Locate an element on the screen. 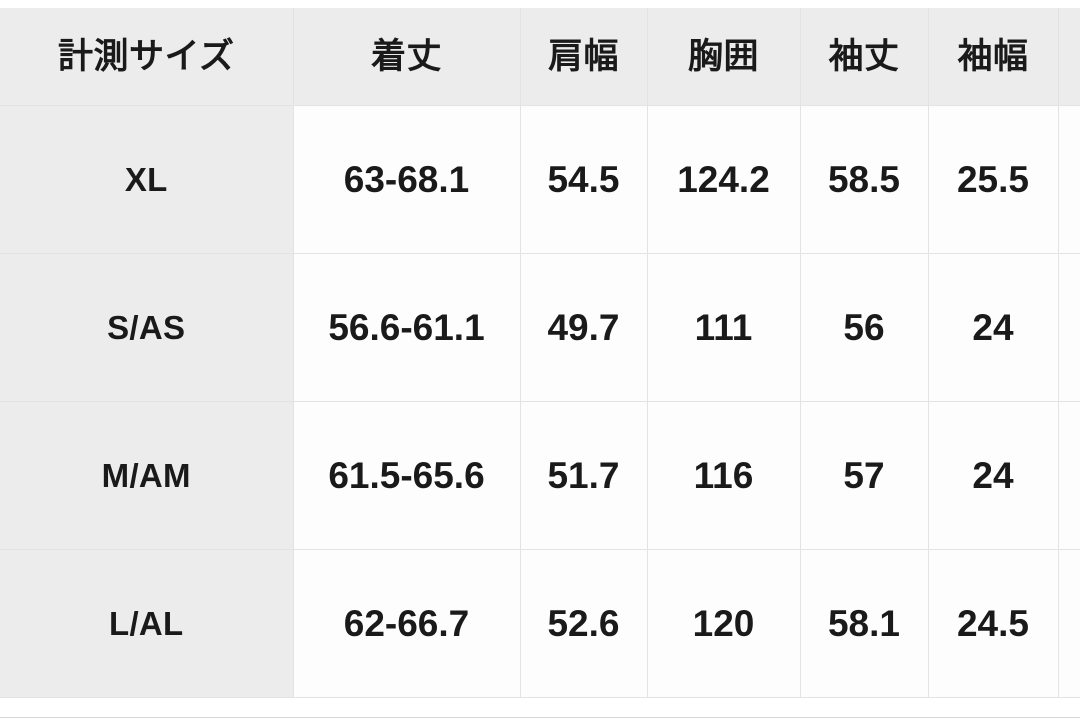 The image size is (1080, 721). table-header: 計測サイズ 着丈 肩幅 胸囲 袖丈 袖幅 is located at coordinates (540, 57).